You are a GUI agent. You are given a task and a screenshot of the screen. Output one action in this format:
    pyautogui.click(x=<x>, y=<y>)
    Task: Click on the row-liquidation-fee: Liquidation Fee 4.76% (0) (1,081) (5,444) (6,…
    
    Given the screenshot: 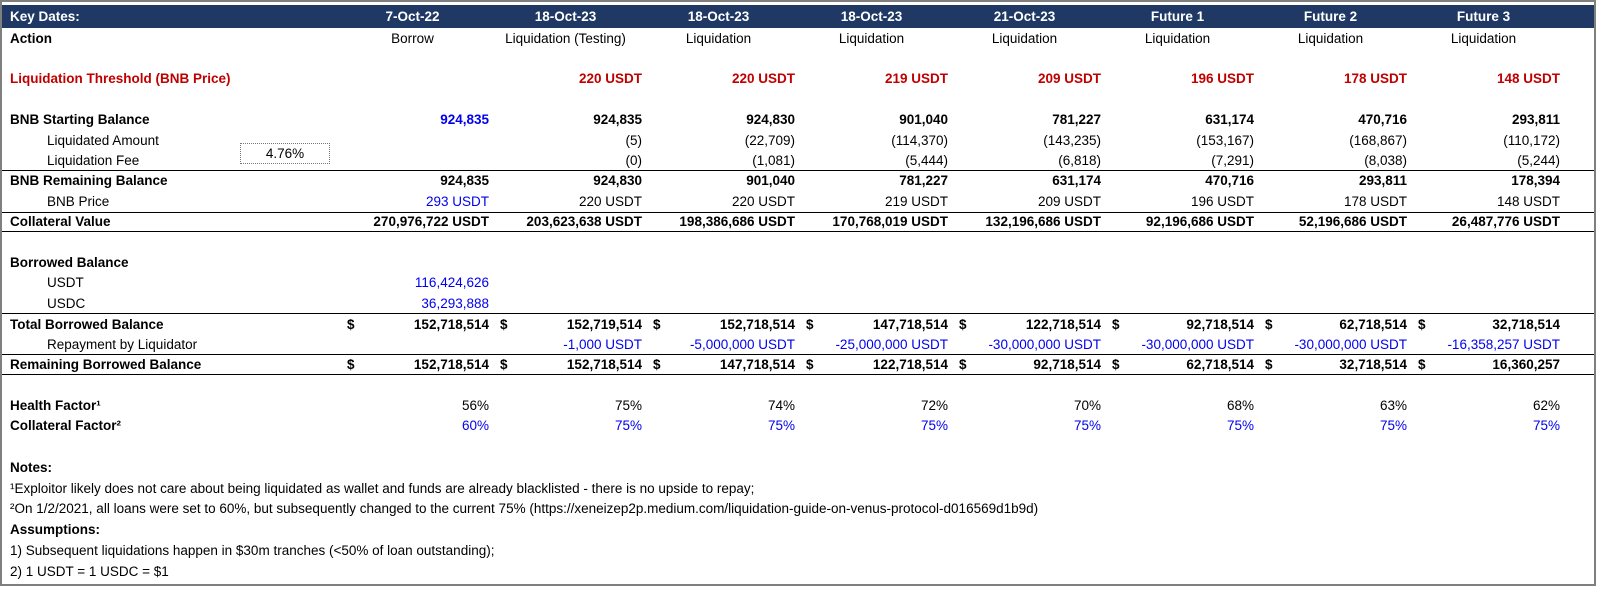 What is the action you would take?
    pyautogui.click(x=798, y=156)
    